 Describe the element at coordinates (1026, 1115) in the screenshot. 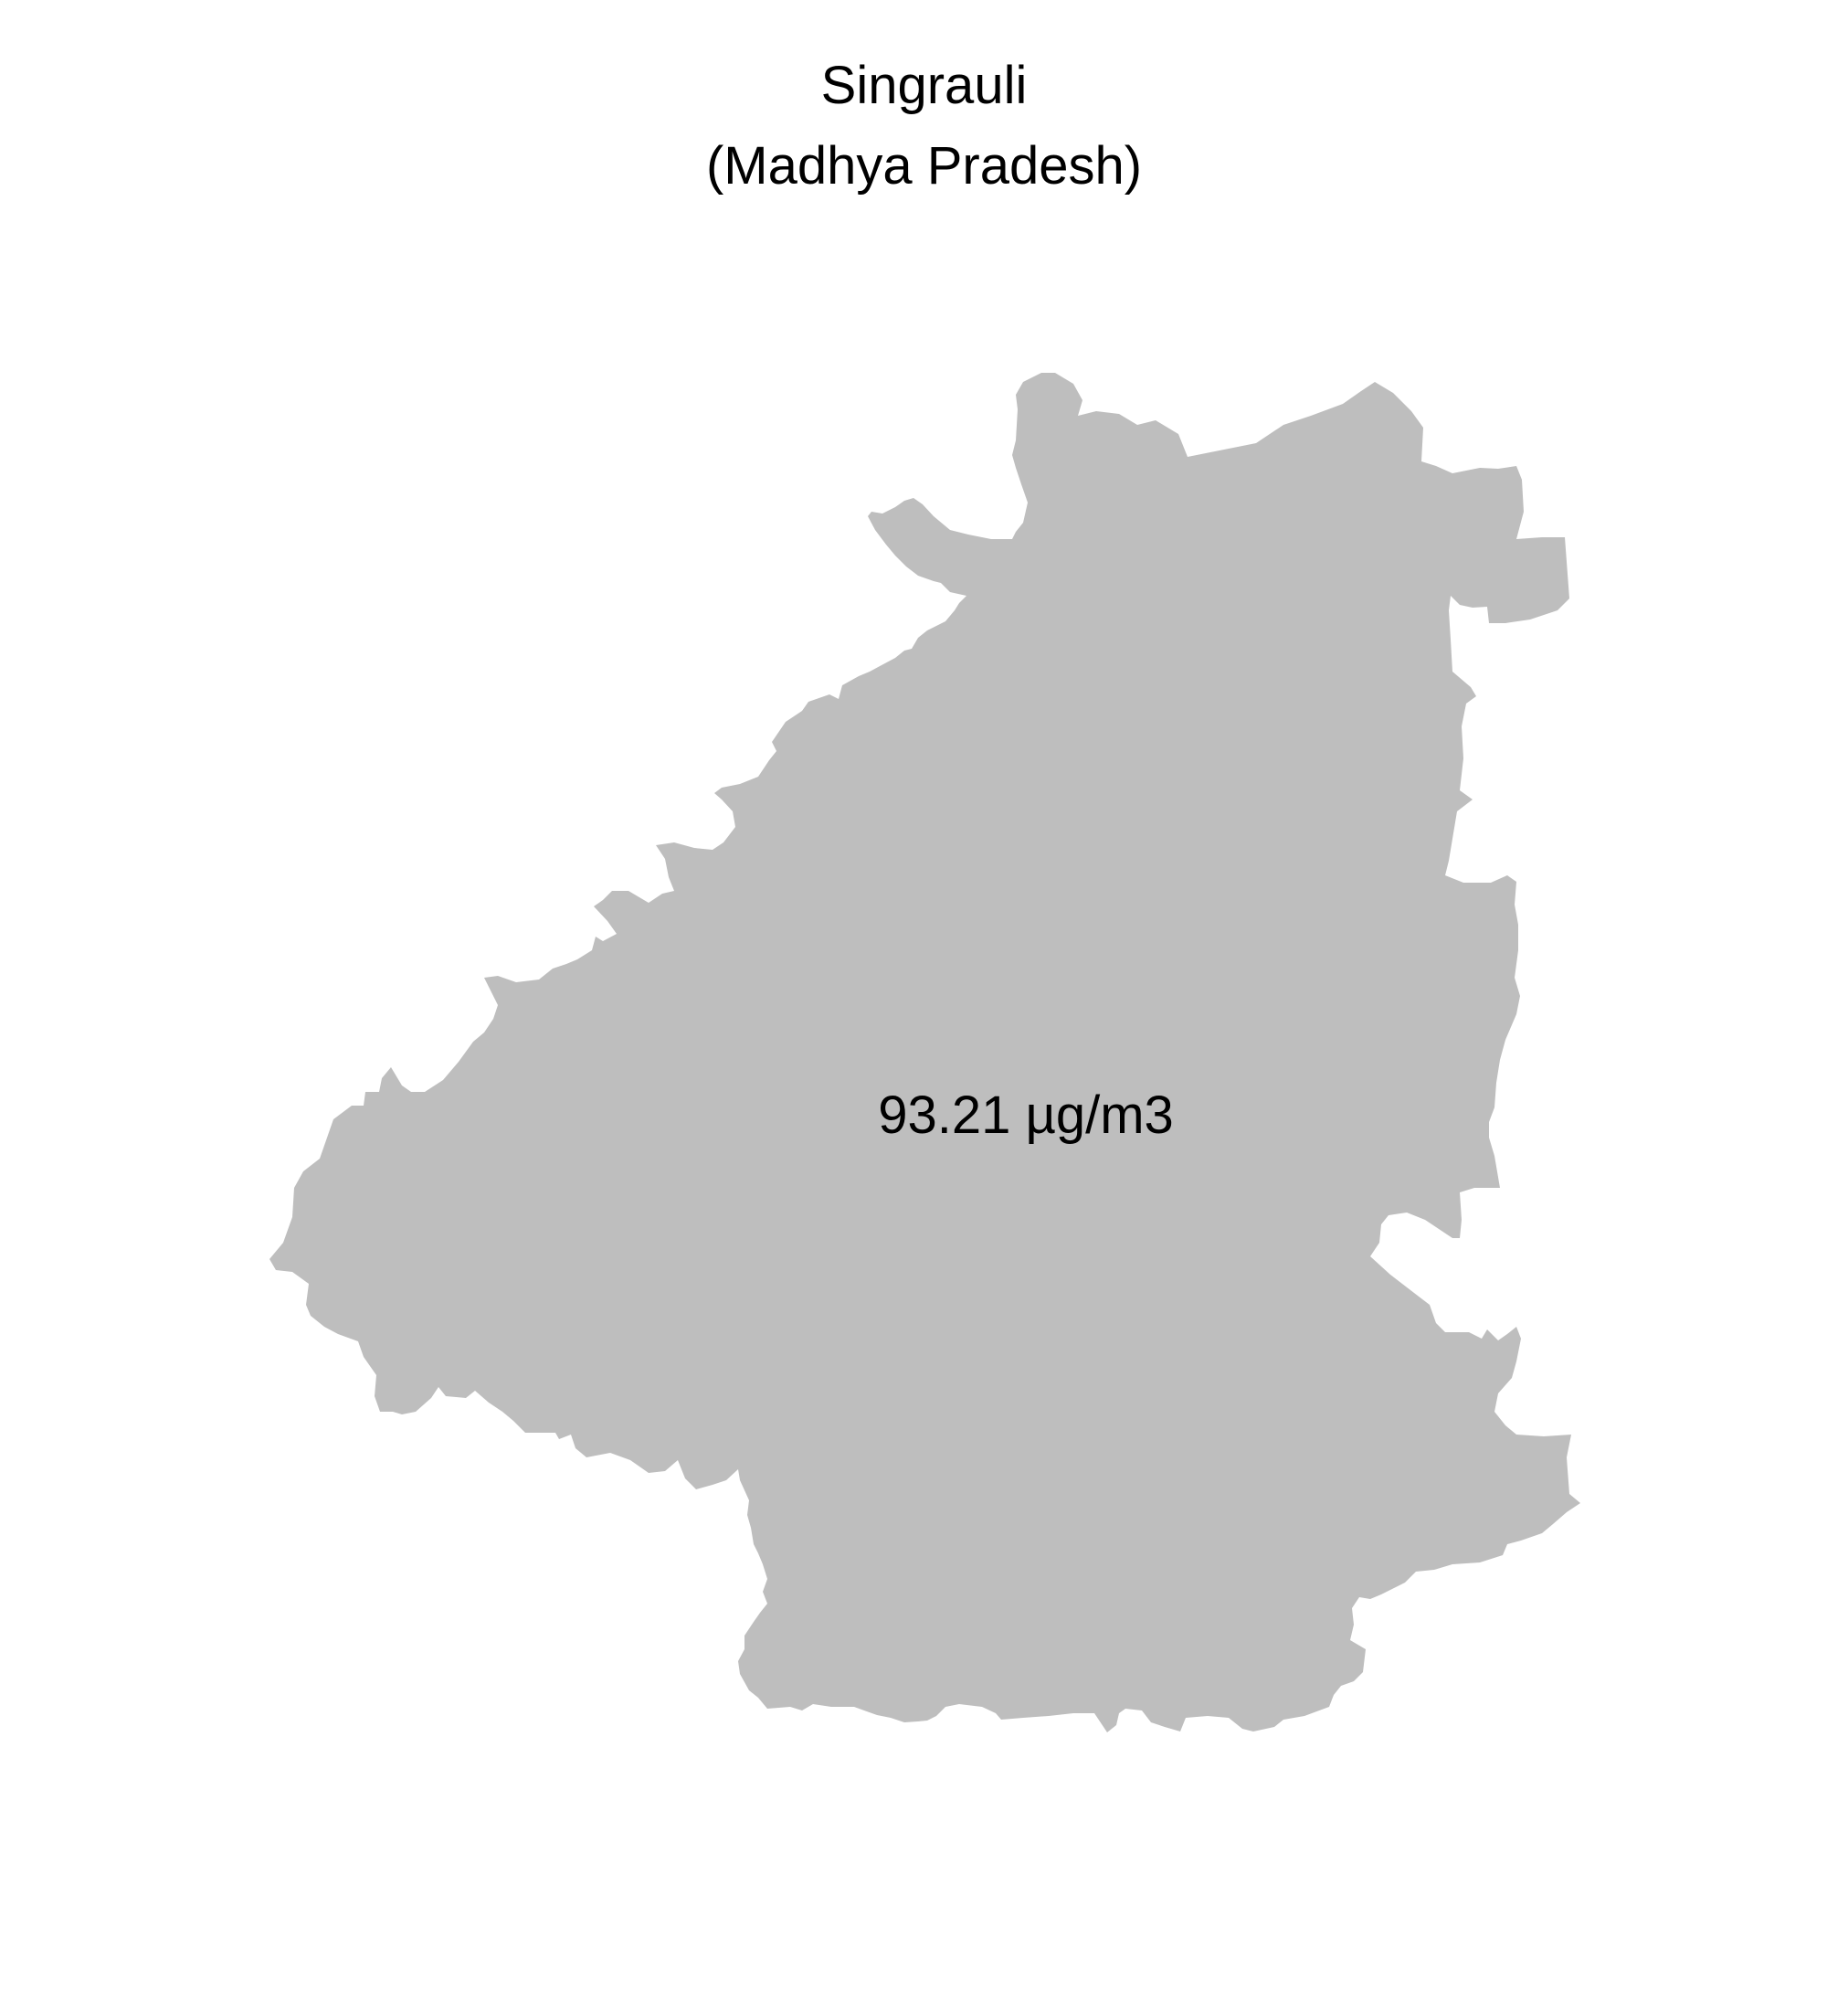

I see `pm-concentration-label: 93.21 µg/m3` at that location.